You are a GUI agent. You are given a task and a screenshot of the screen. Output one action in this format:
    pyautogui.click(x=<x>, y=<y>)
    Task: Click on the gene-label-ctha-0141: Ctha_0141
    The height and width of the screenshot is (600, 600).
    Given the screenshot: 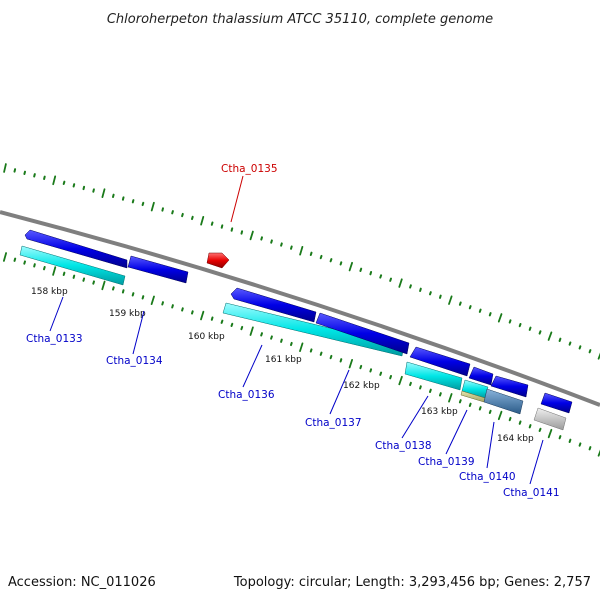 What is the action you would take?
    pyautogui.click(x=531, y=493)
    